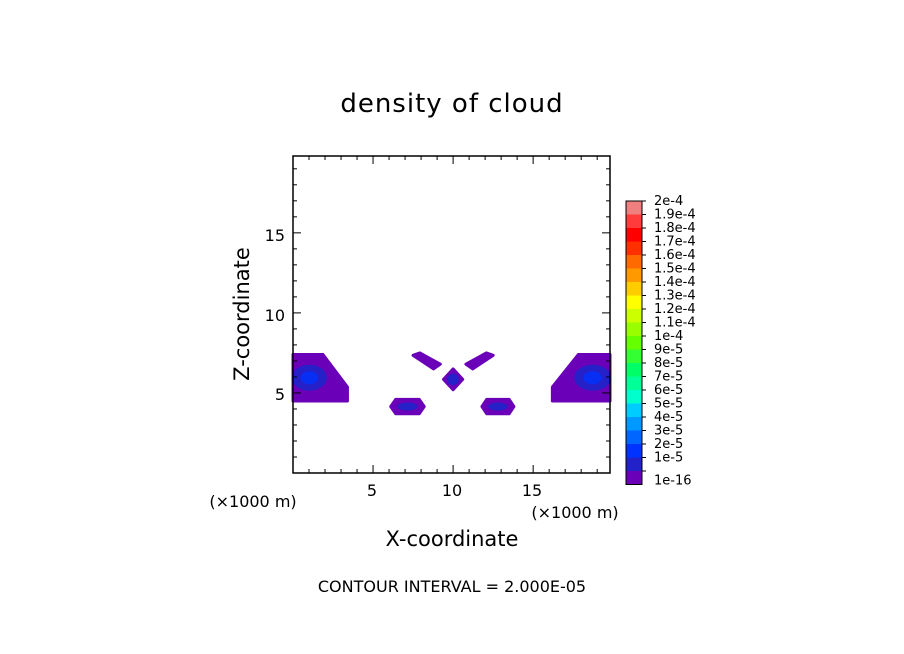  Describe the element at coordinates (675, 323) in the screenshot. I see `colorbar-label: 1.1e-4` at that location.